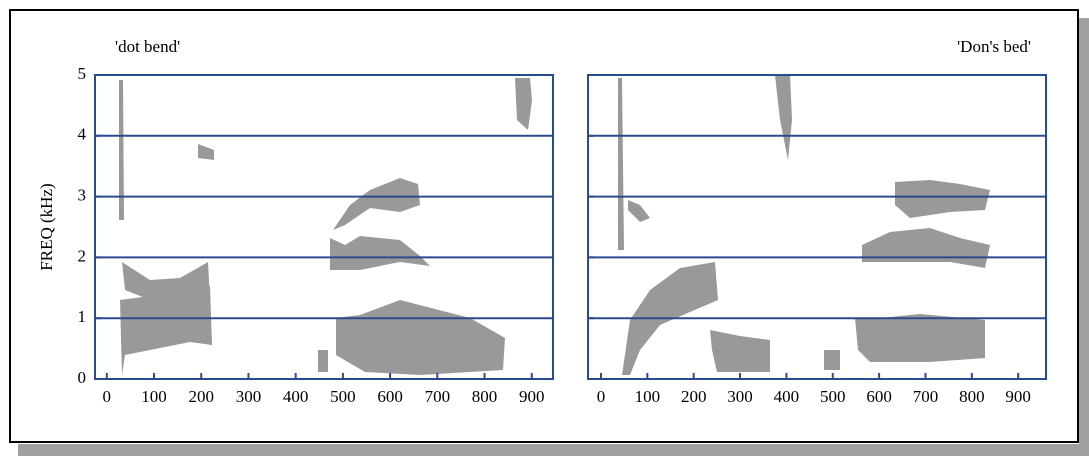 The image size is (1089, 456). Describe the element at coordinates (46, 226) in the screenshot. I see `y-axis-label: FREQ (kHz)` at that location.